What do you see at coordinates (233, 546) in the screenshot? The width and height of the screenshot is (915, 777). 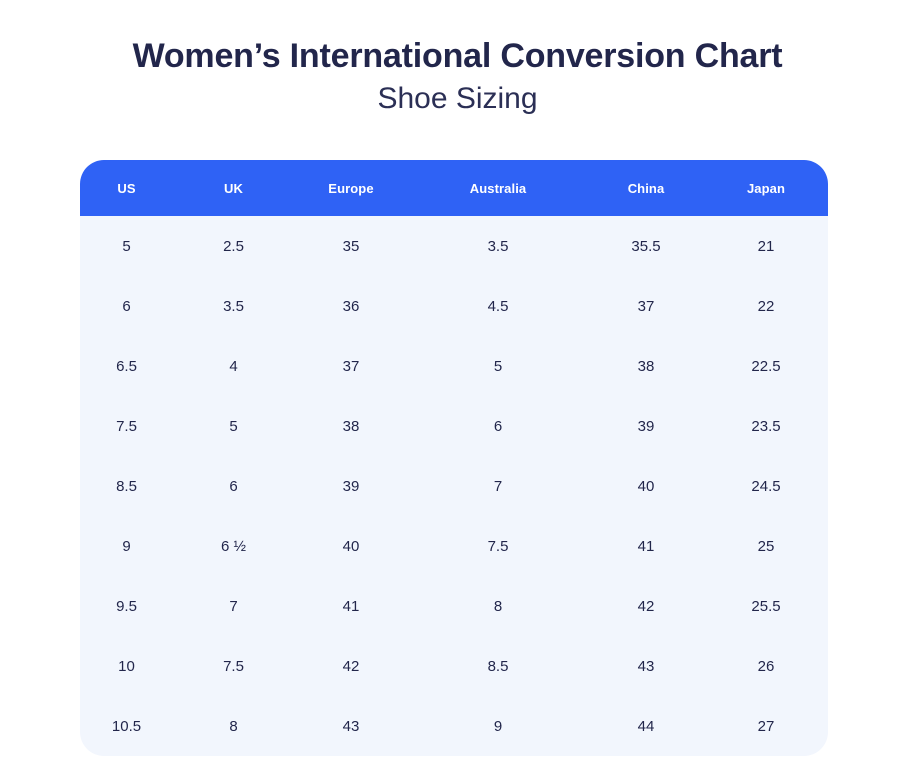 I see `cell-uk: 6 ½` at bounding box center [233, 546].